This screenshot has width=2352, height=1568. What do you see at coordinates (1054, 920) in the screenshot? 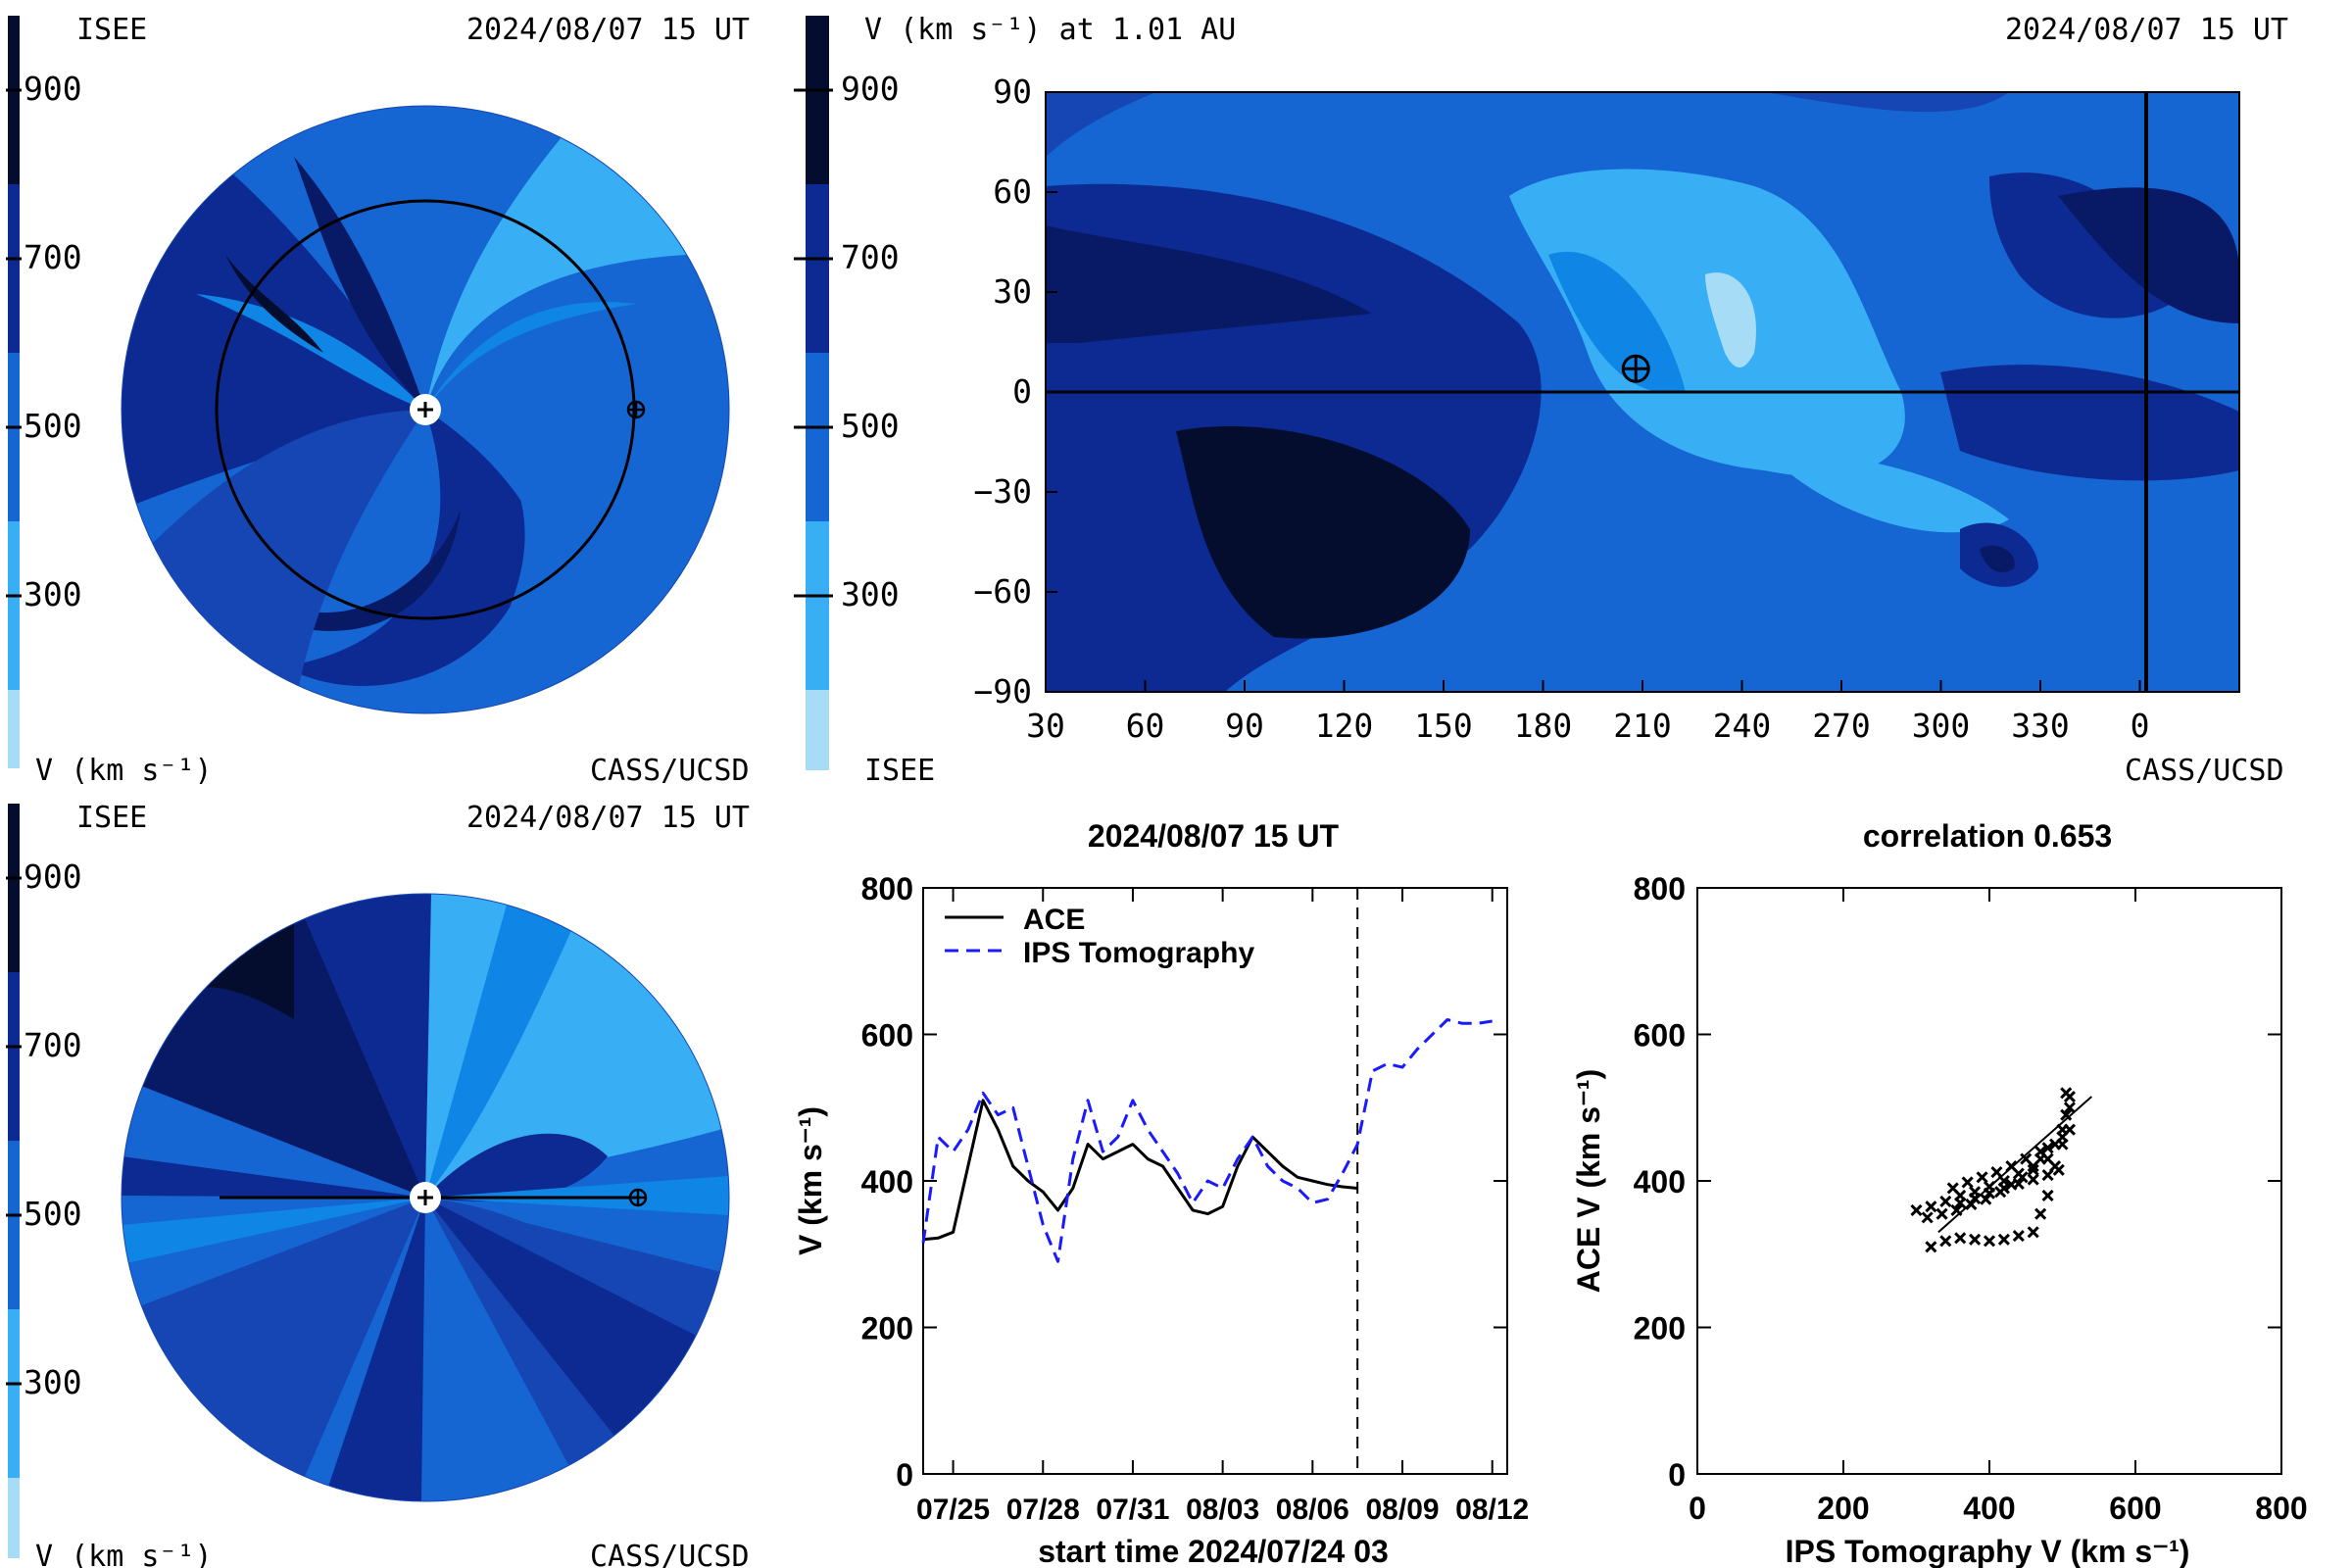
I see `legend-ace-label: ACE` at bounding box center [1054, 920].